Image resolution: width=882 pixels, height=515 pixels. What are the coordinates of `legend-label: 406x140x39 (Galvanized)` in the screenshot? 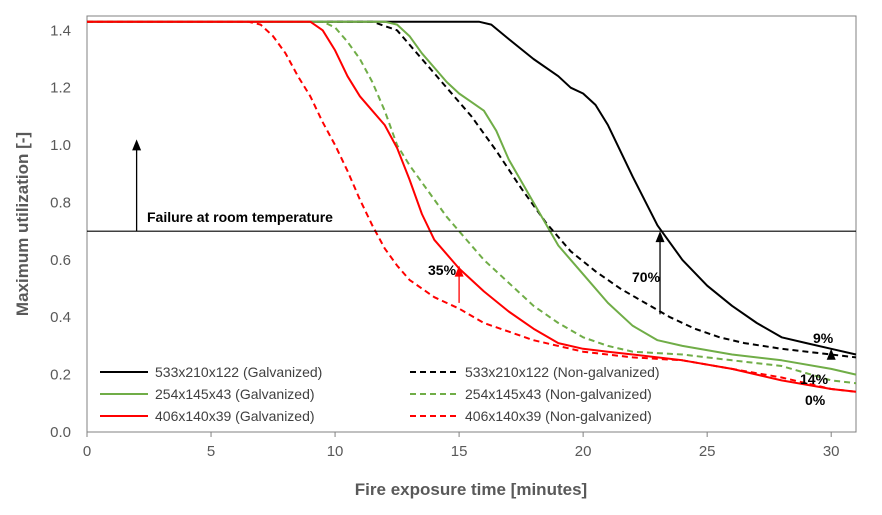 It's located at (235, 416).